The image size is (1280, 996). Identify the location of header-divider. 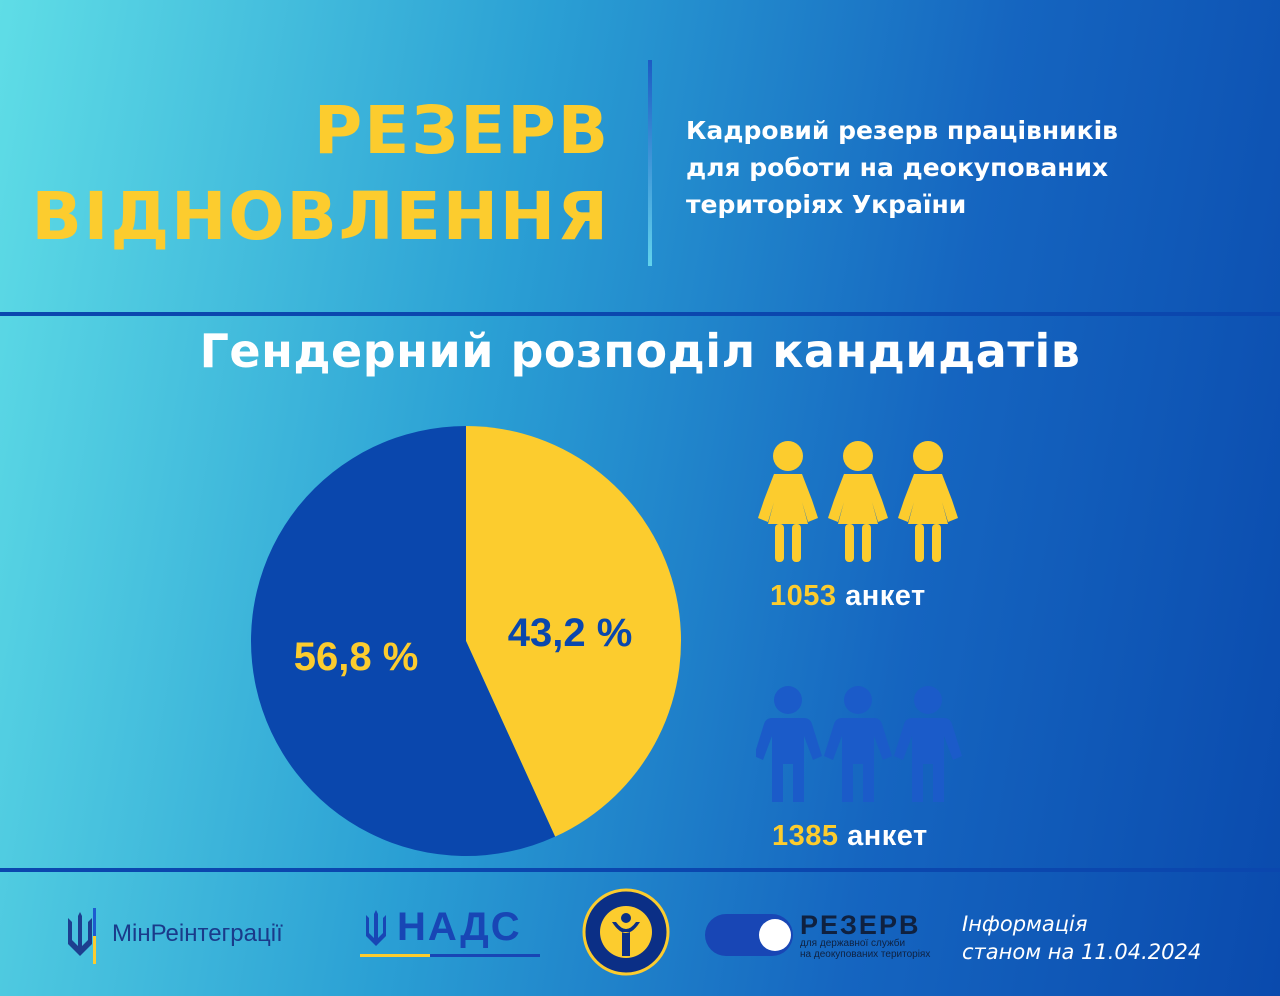
(650, 163).